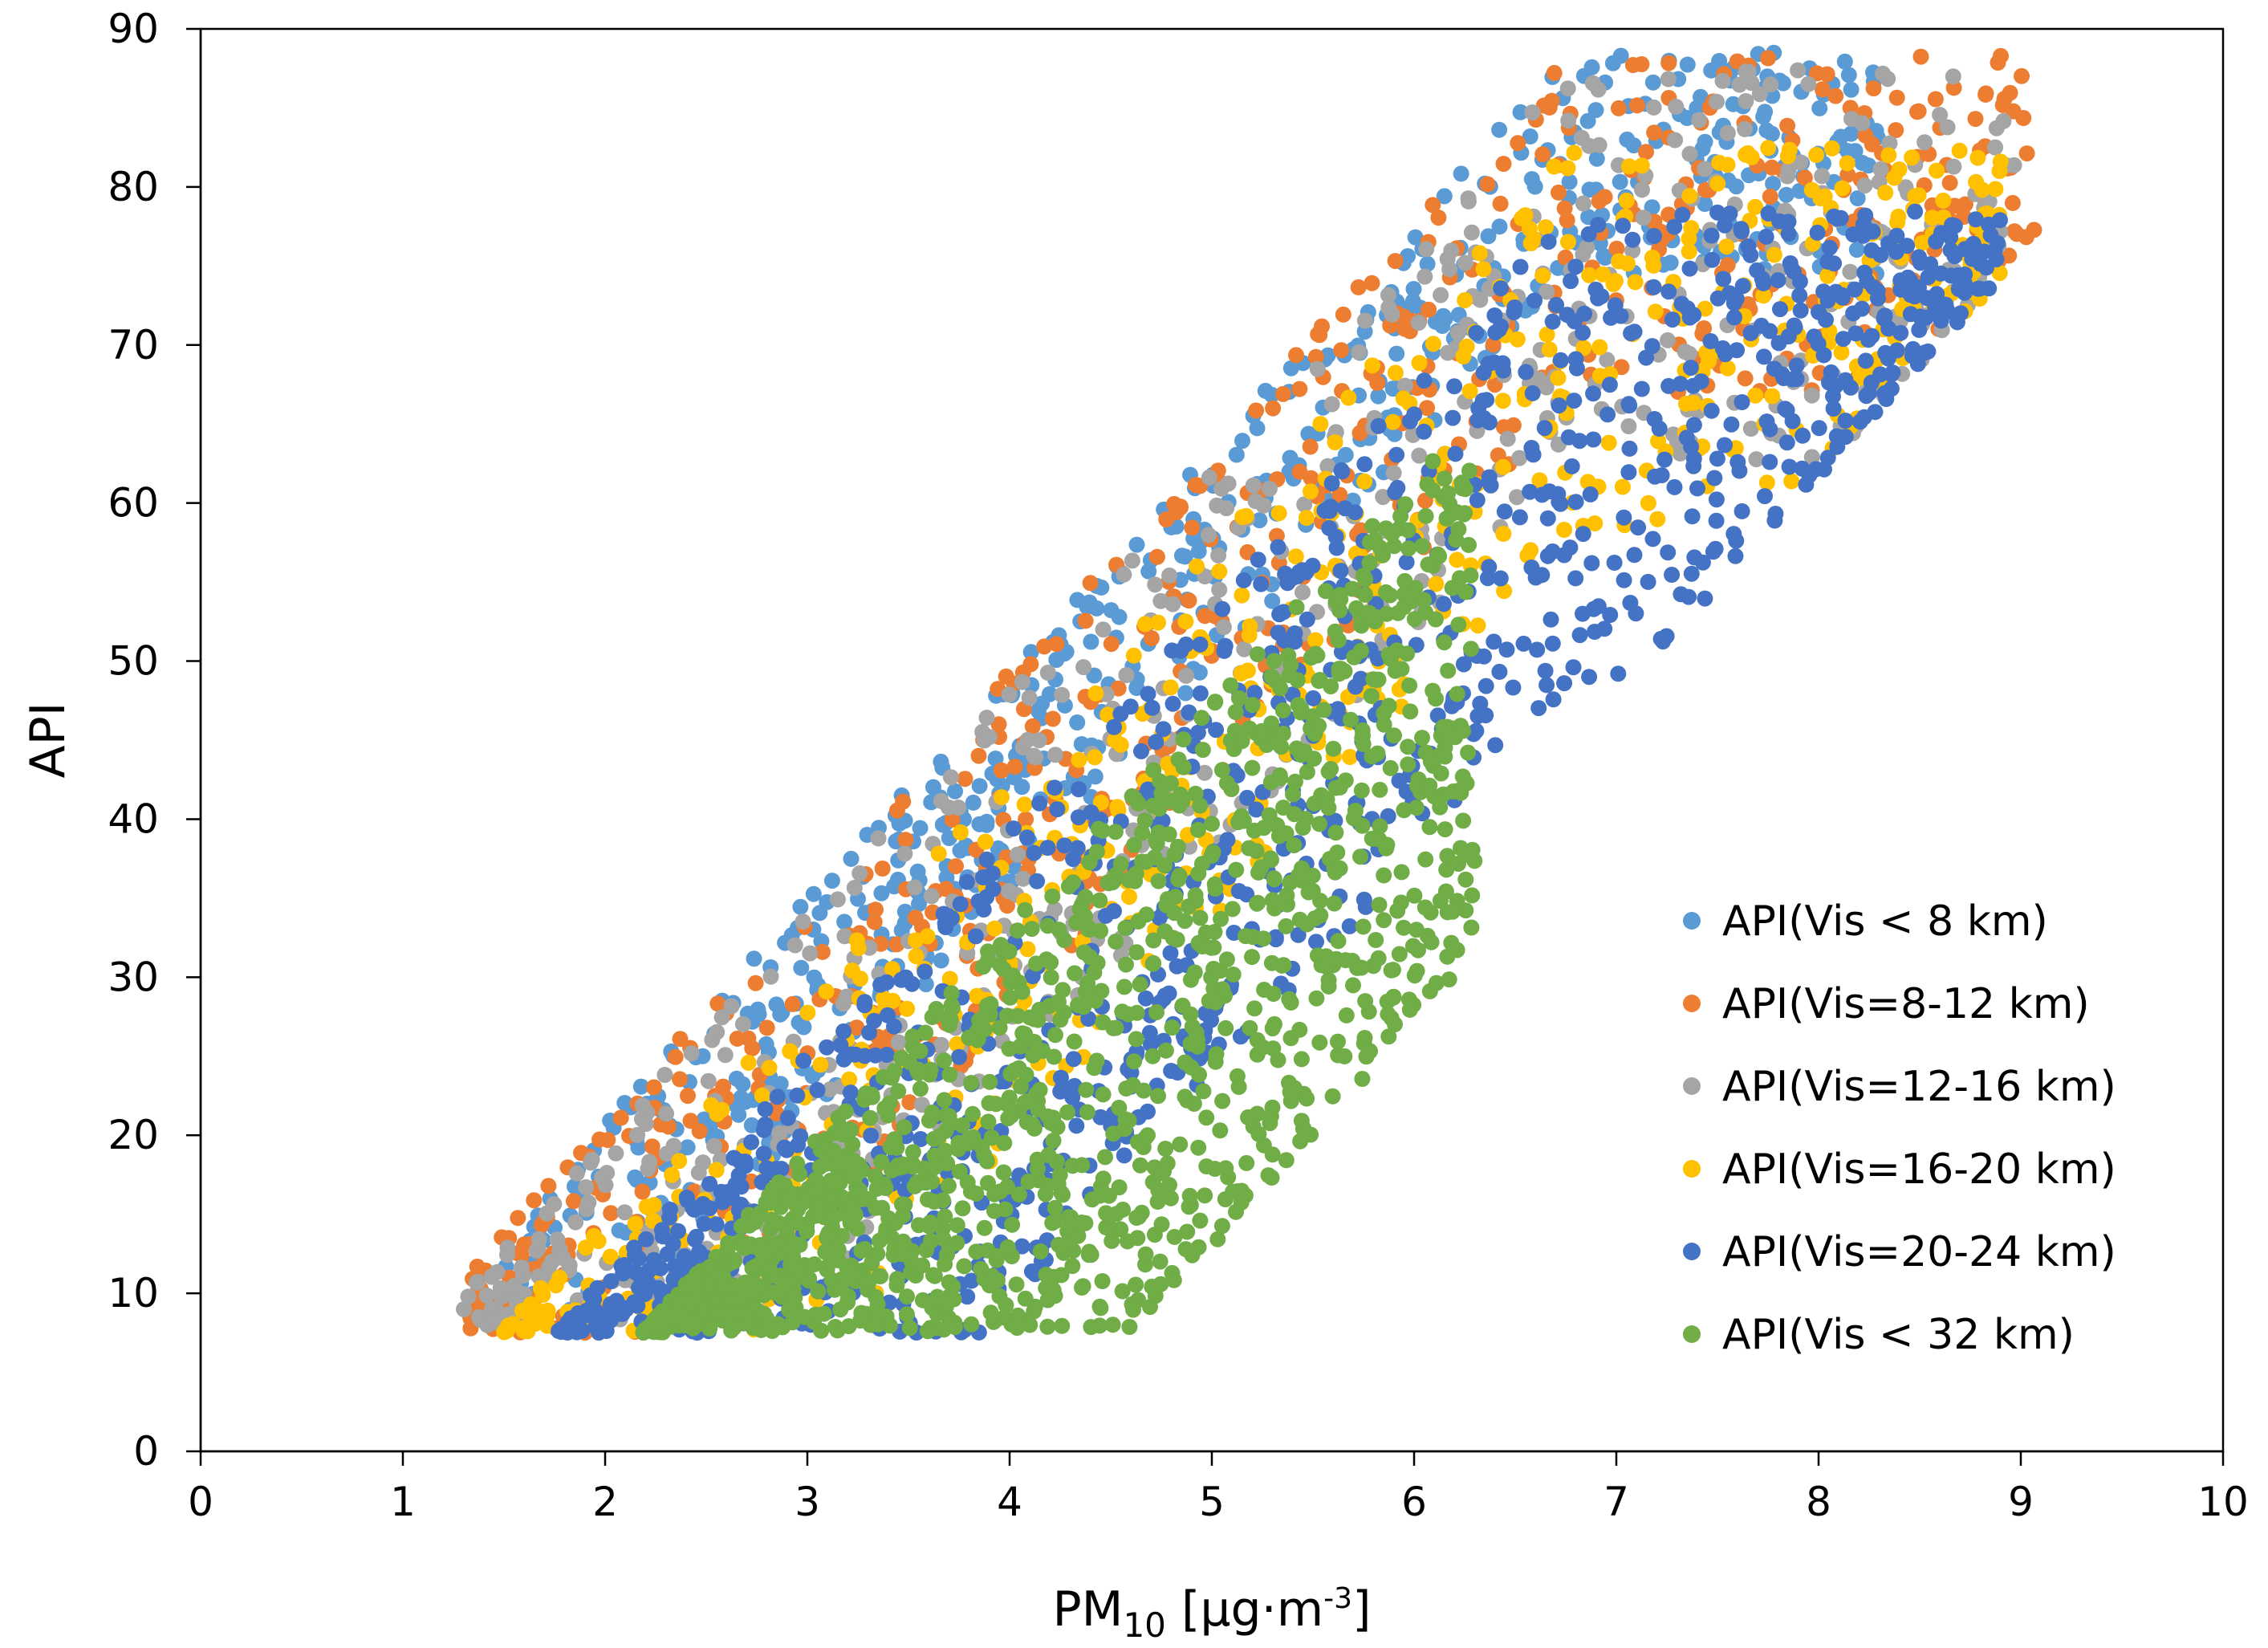 The width and height of the screenshot is (2268, 1648). Describe the element at coordinates (133, 345) in the screenshot. I see `y-tick-label: 70` at that location.